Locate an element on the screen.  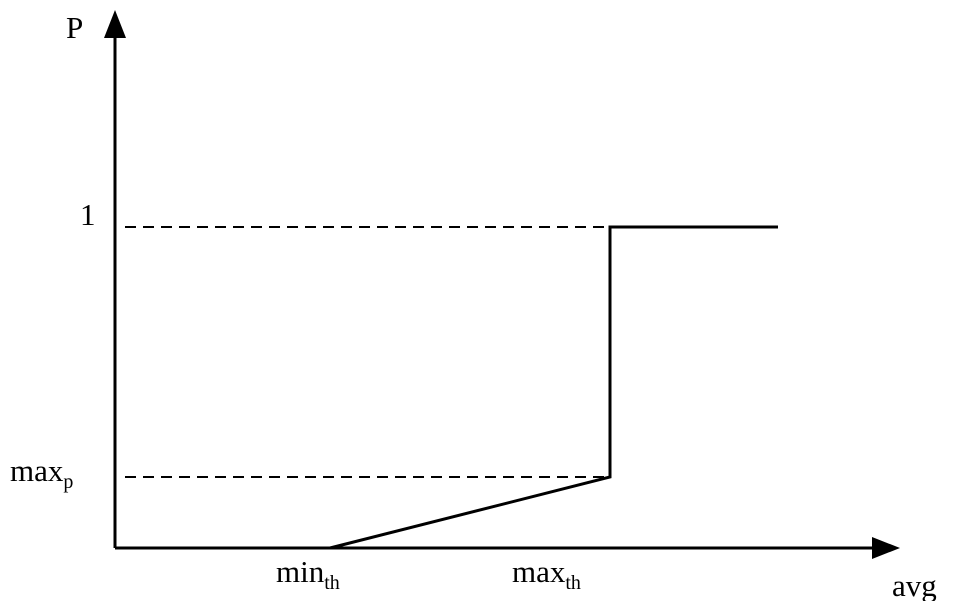
y-tick-label-maxp: maxp is located at coordinates (41, 473).